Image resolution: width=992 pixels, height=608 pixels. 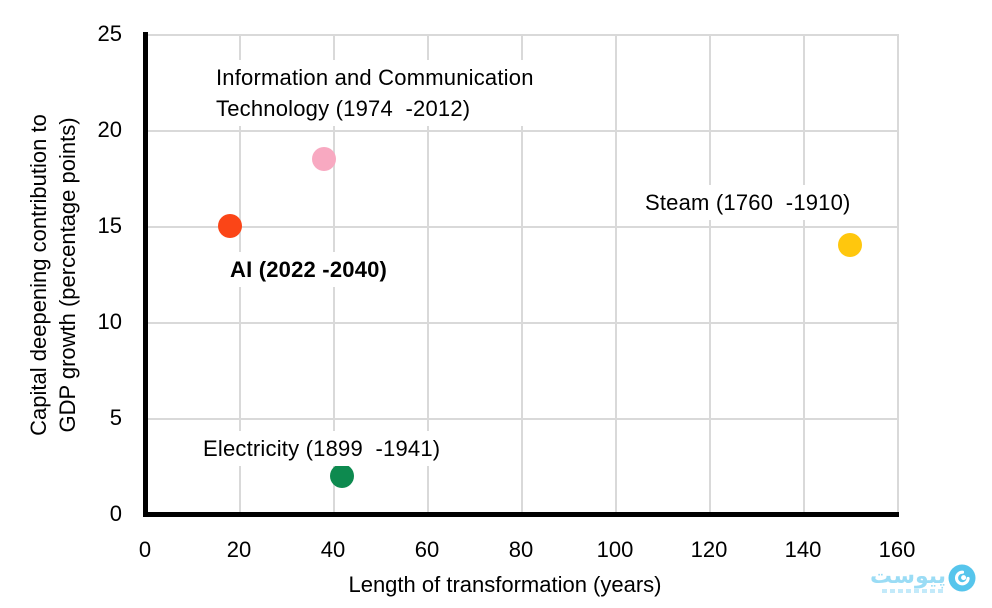 What do you see at coordinates (913, 591) in the screenshot?
I see `watermark-tagline` at bounding box center [913, 591].